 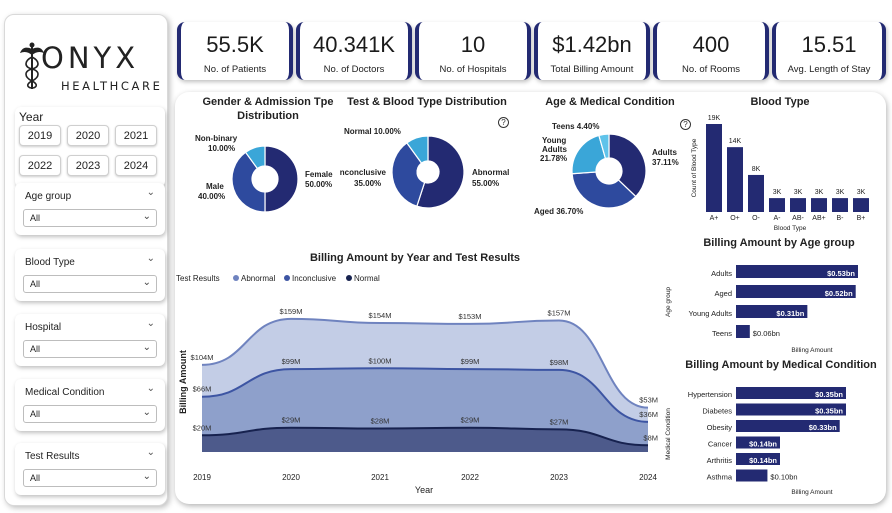 I want to click on bar-B-, so click(x=840, y=205).